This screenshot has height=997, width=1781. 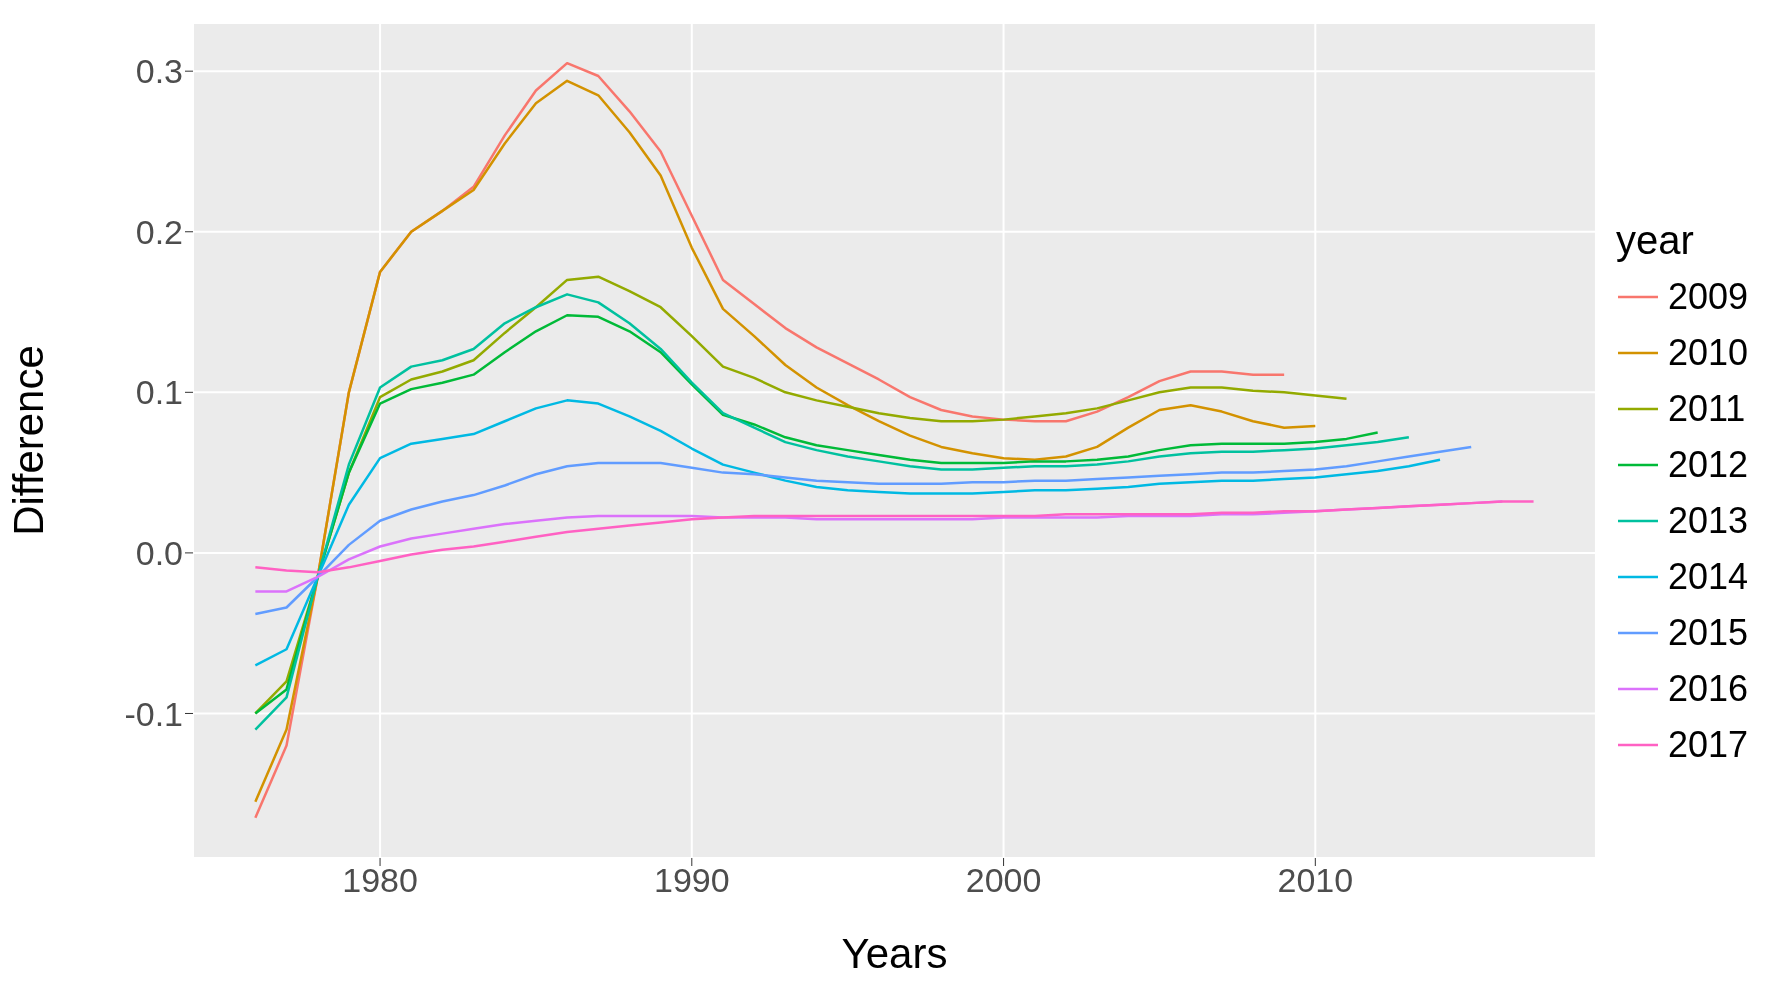 What do you see at coordinates (1655, 240) in the screenshot?
I see `legend-title: year` at bounding box center [1655, 240].